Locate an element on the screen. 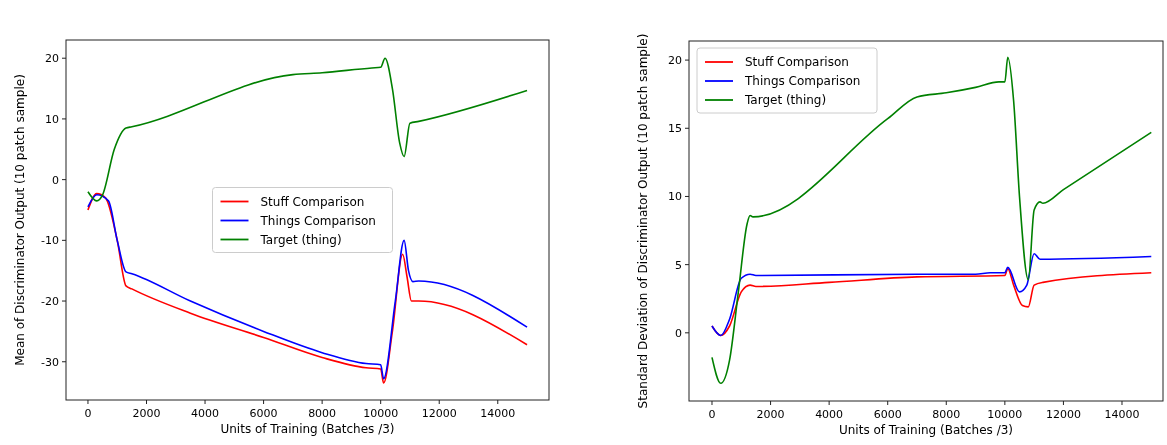 The width and height of the screenshot is (1167, 445). y-tick-label: -10 is located at coordinates (50, 241).